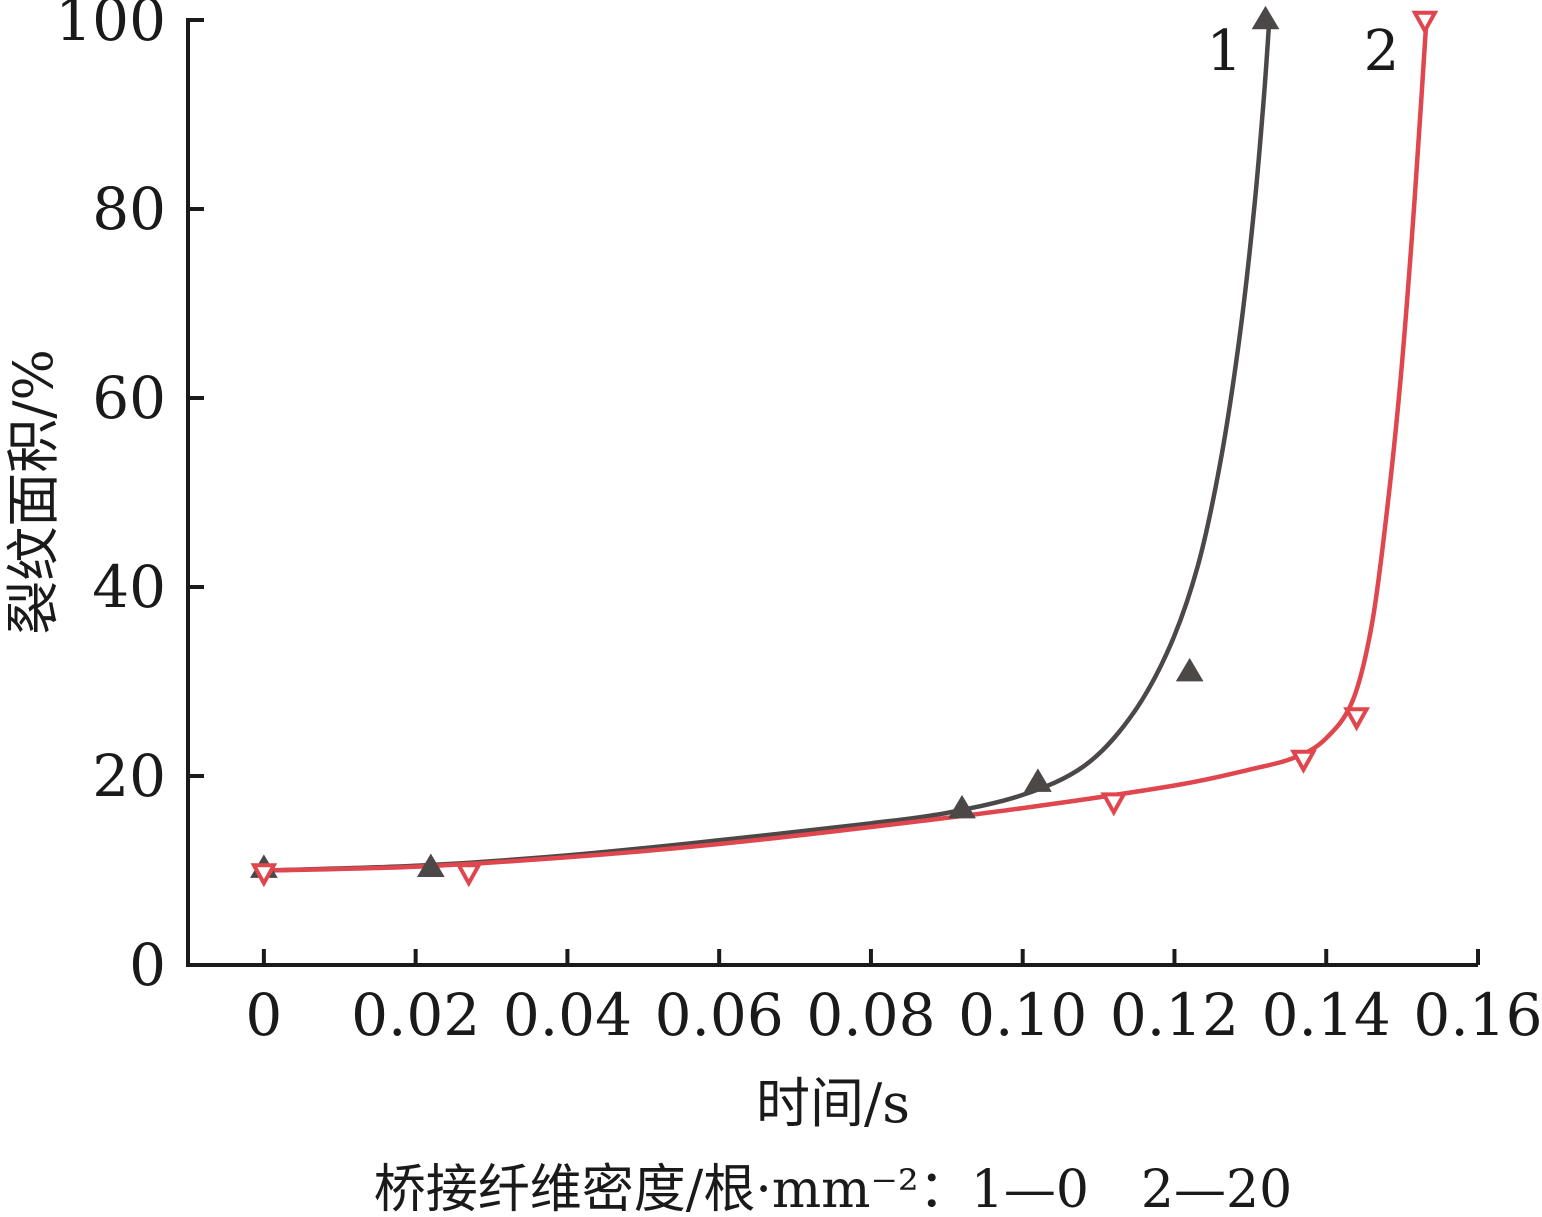 The width and height of the screenshot is (1542, 1217). What do you see at coordinates (1174, 1015) in the screenshot?
I see `x-tick-label: 0.12` at bounding box center [1174, 1015].